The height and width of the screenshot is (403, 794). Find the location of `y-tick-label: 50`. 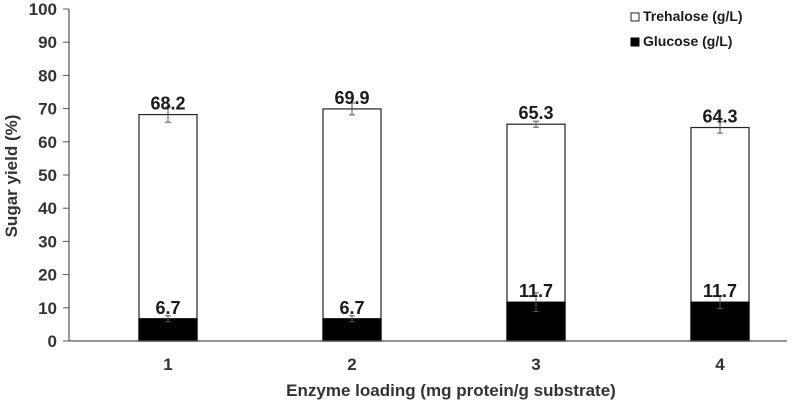

y-tick-label: 50 is located at coordinates (47, 175).